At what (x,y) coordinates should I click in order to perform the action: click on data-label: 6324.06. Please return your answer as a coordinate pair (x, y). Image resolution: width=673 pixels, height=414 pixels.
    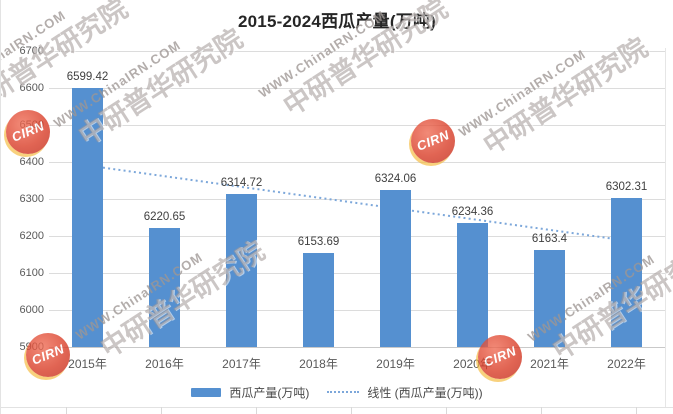
    Looking at the image, I should click on (395, 179).